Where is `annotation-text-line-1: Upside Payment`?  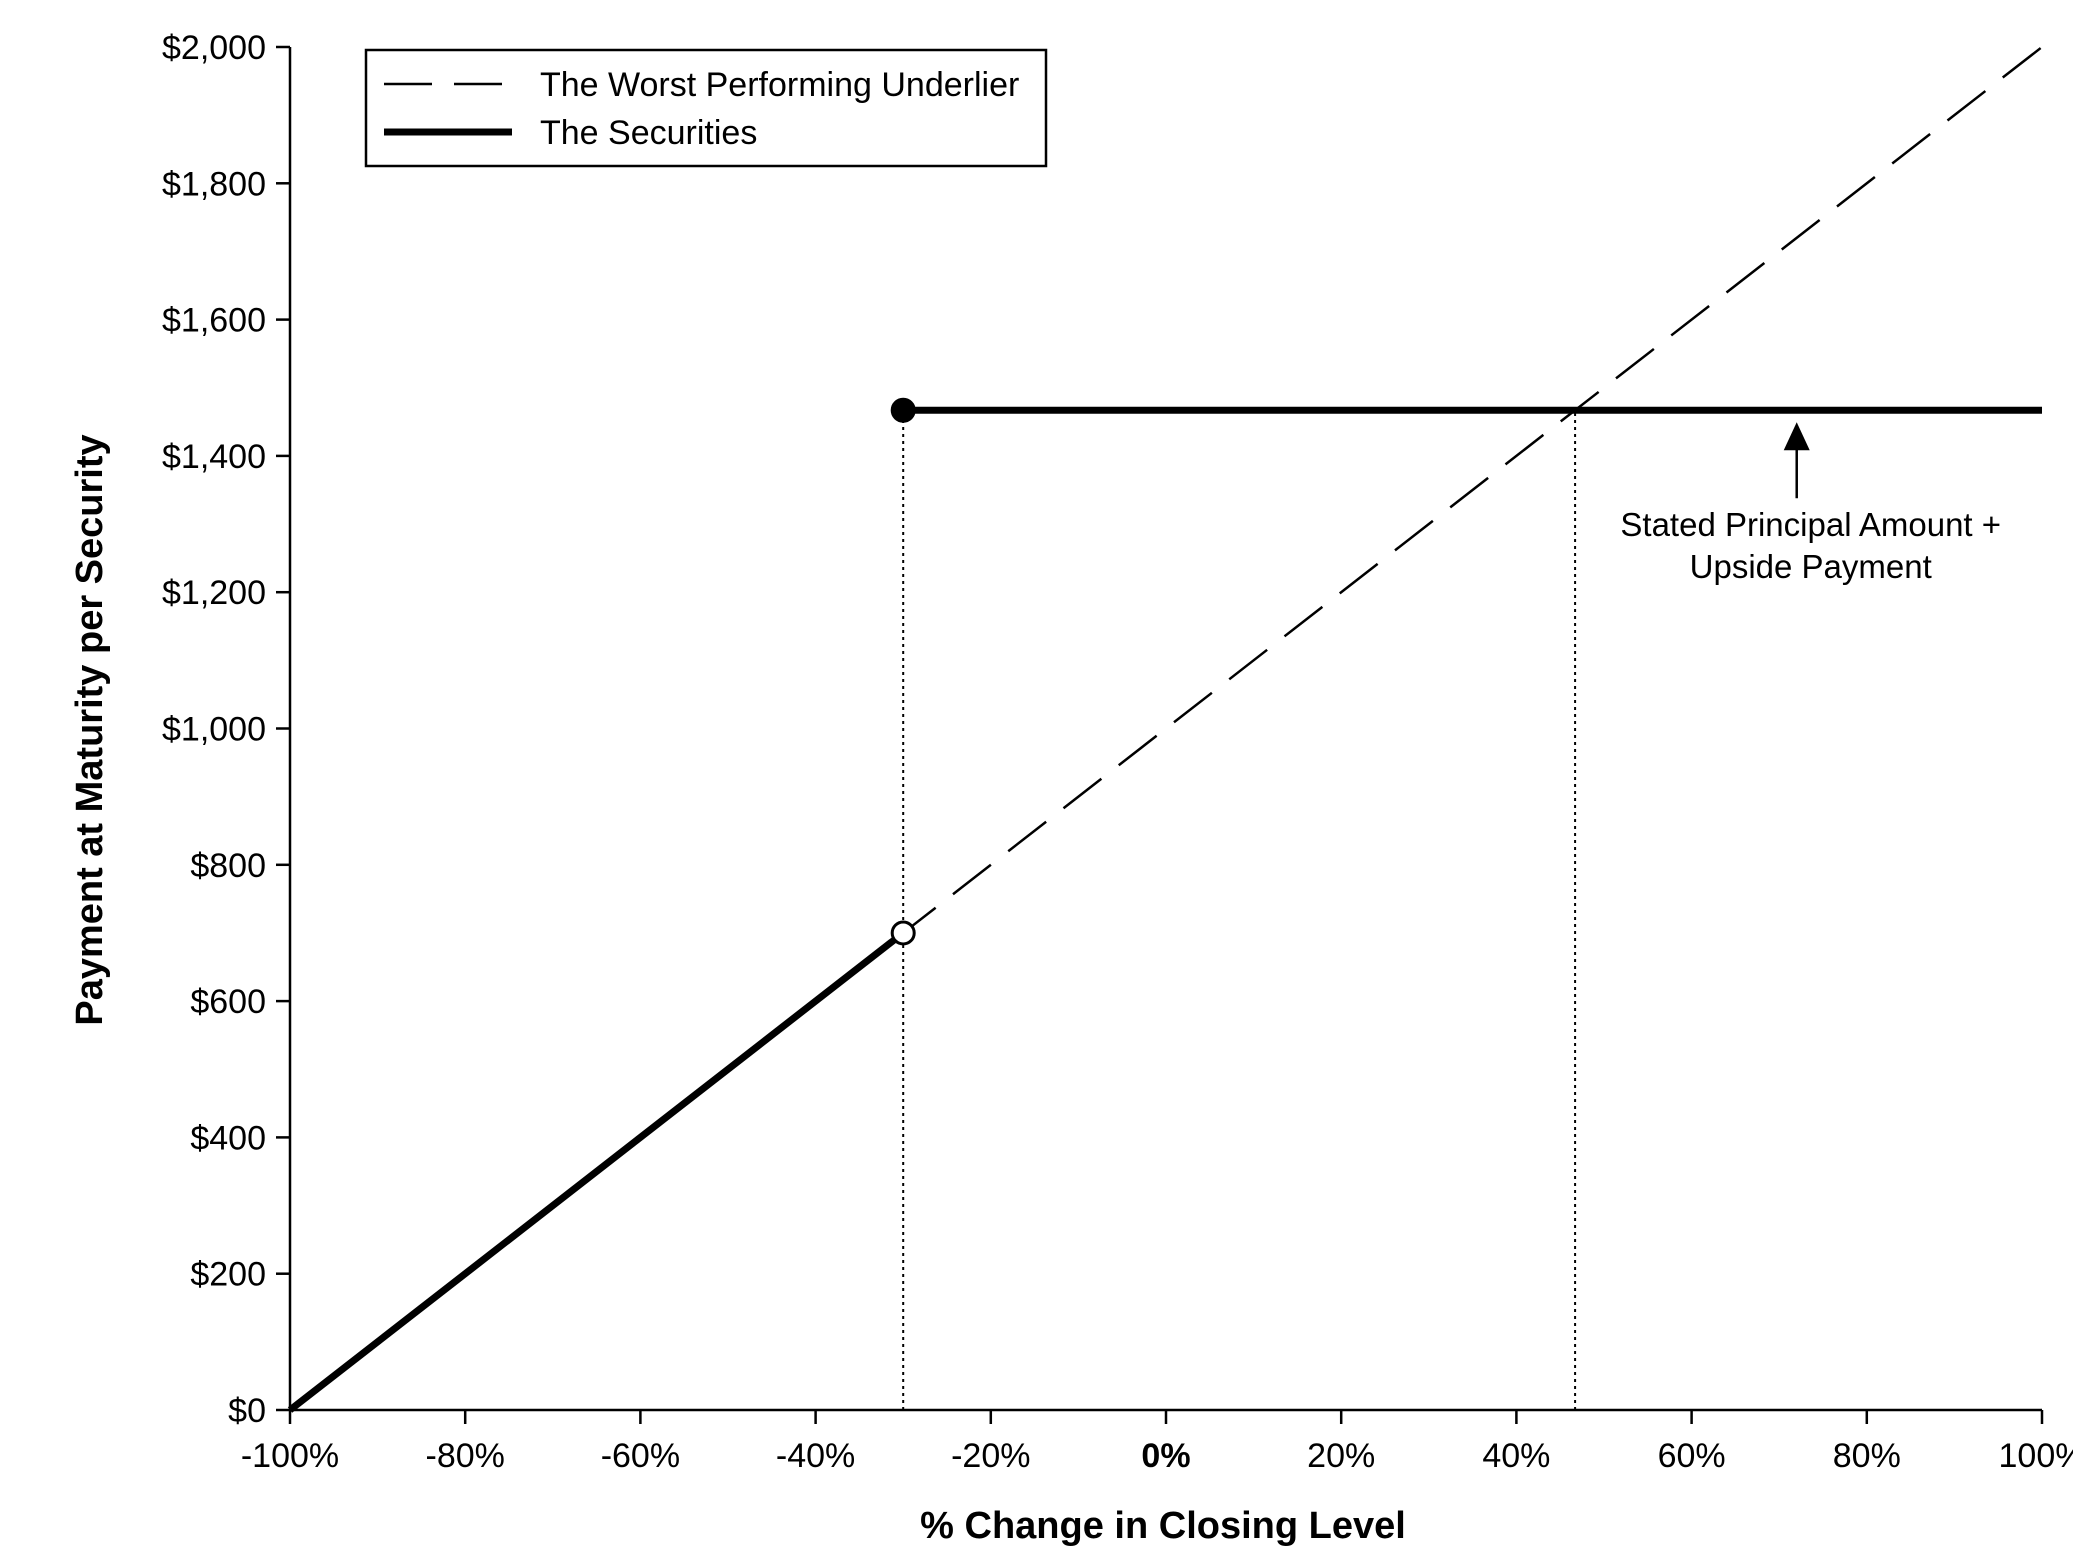 annotation-text-line-1: Upside Payment is located at coordinates (1811, 566).